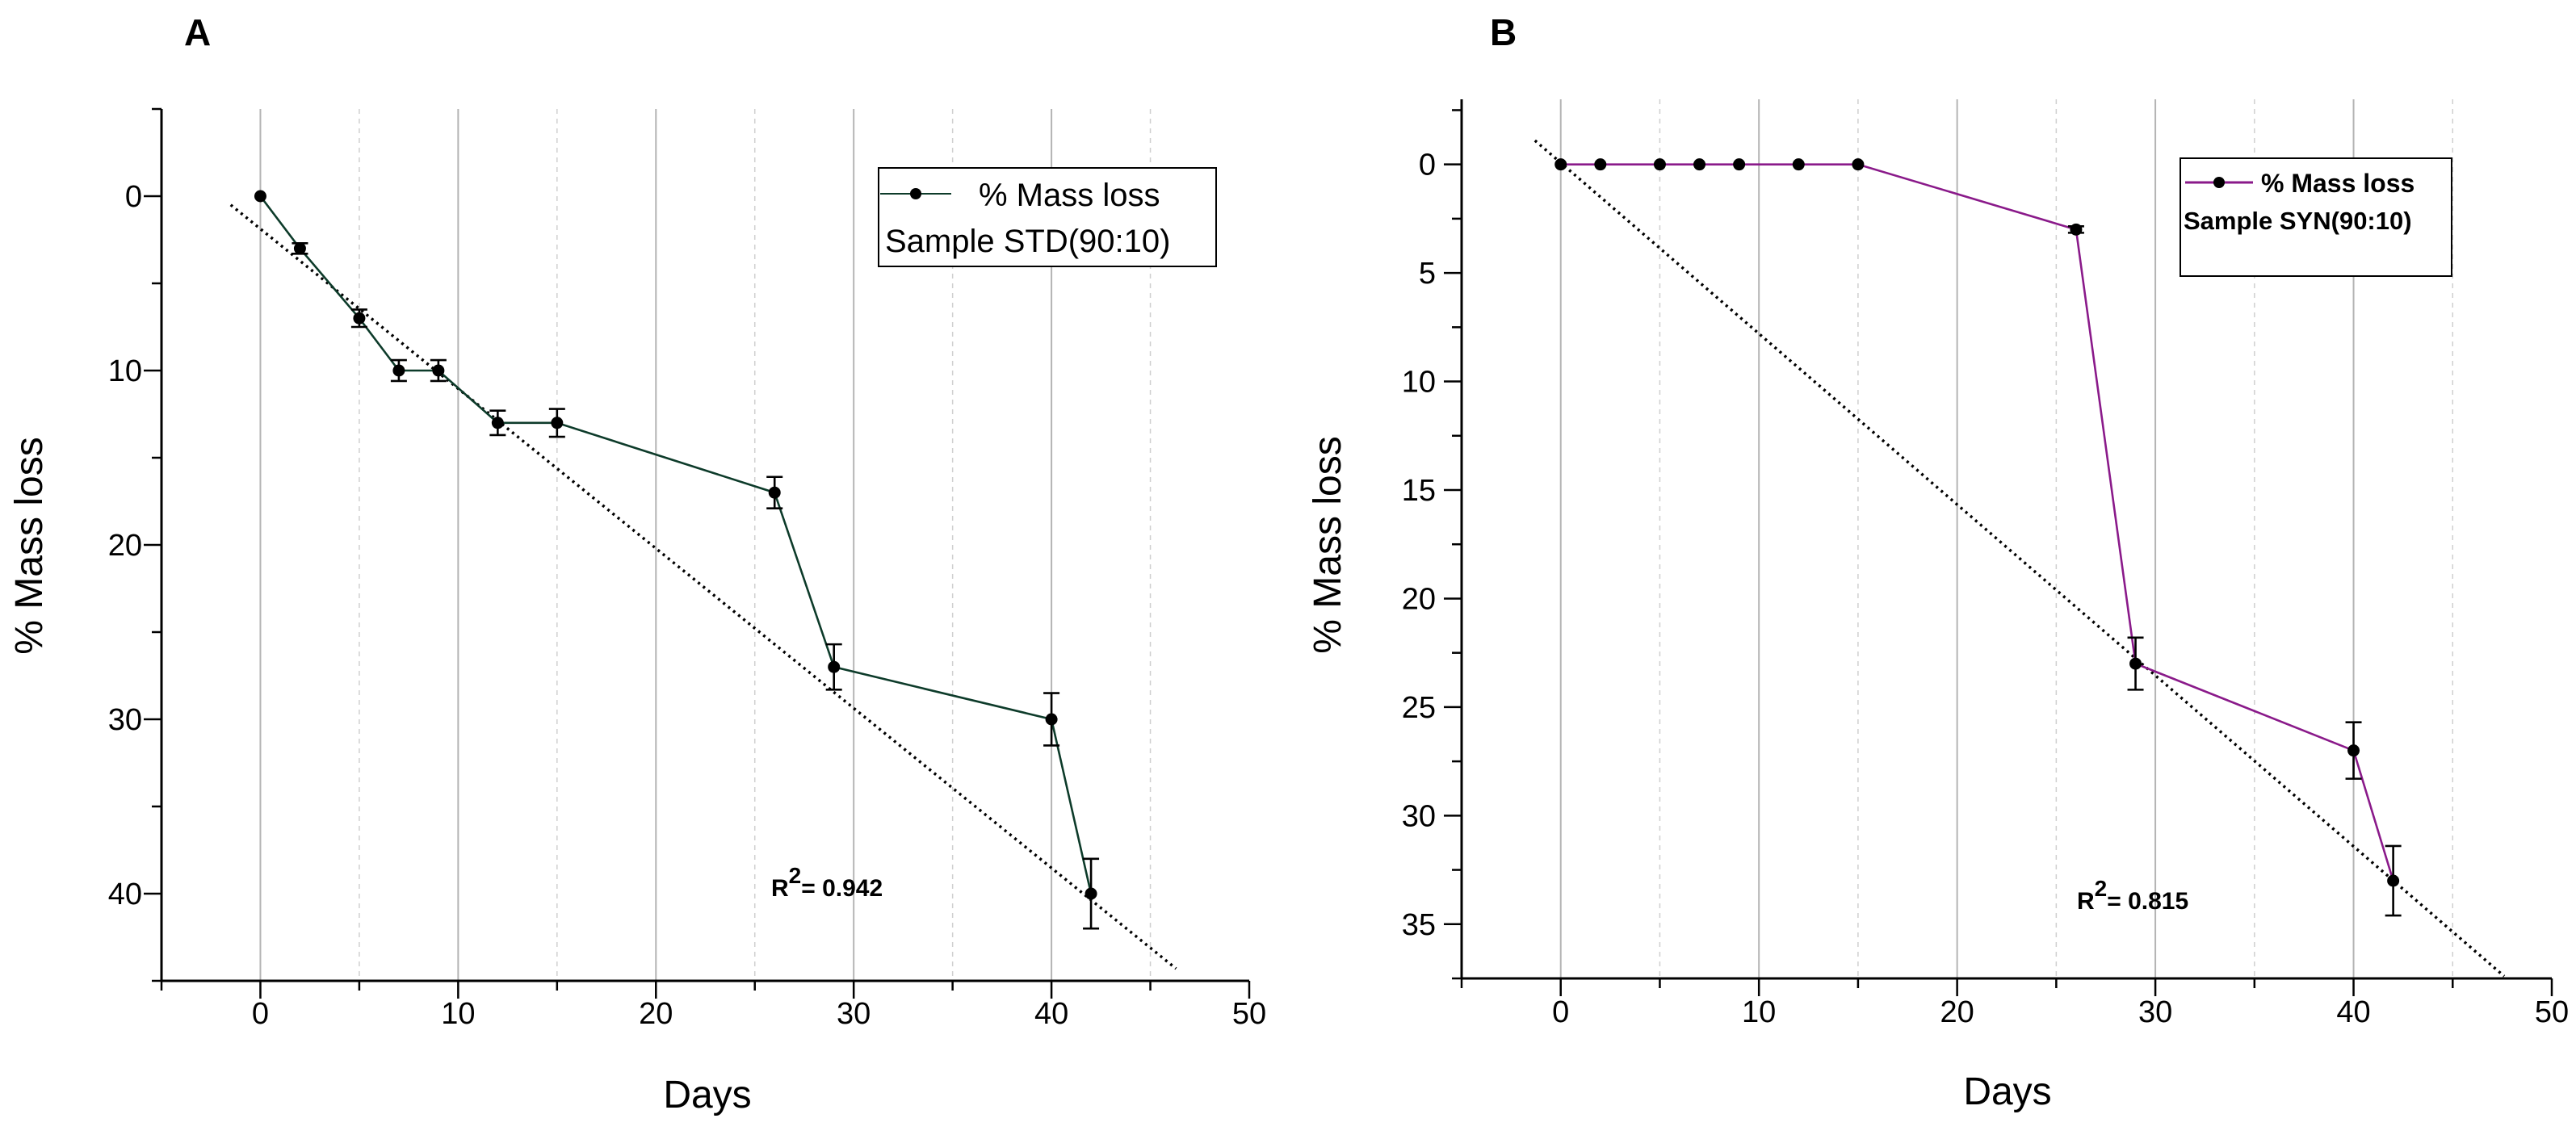 The image size is (2576, 1131). I want to click on y-tick-label: 40, so click(125, 895).